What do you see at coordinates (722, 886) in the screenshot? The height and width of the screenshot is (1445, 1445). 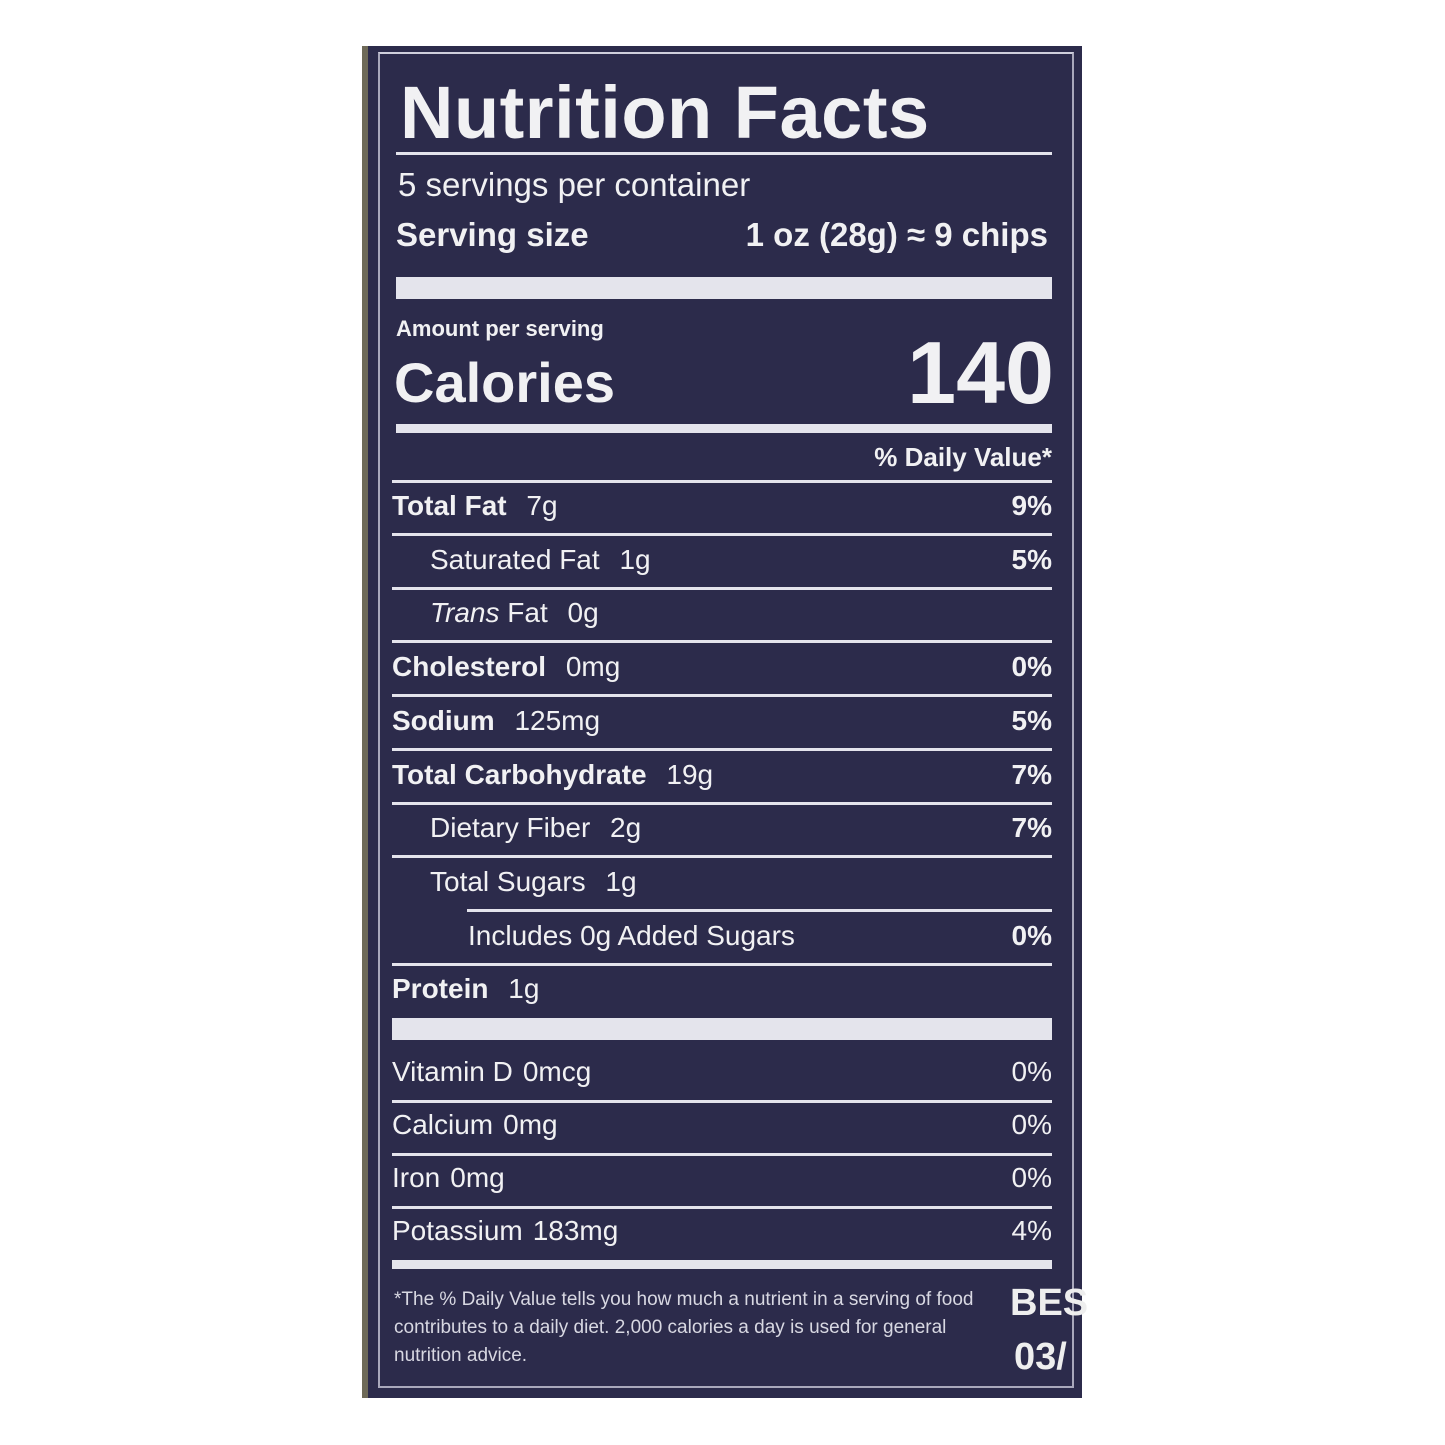 I see `nutrient-row: Total Sugars 1g` at bounding box center [722, 886].